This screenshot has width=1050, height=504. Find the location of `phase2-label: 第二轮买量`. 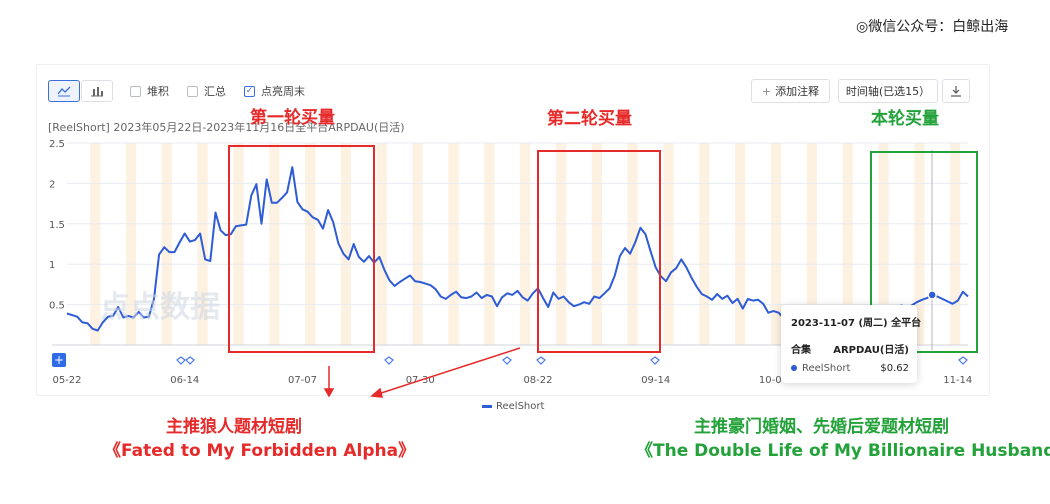

phase2-label: 第二轮买量 is located at coordinates (589, 119).